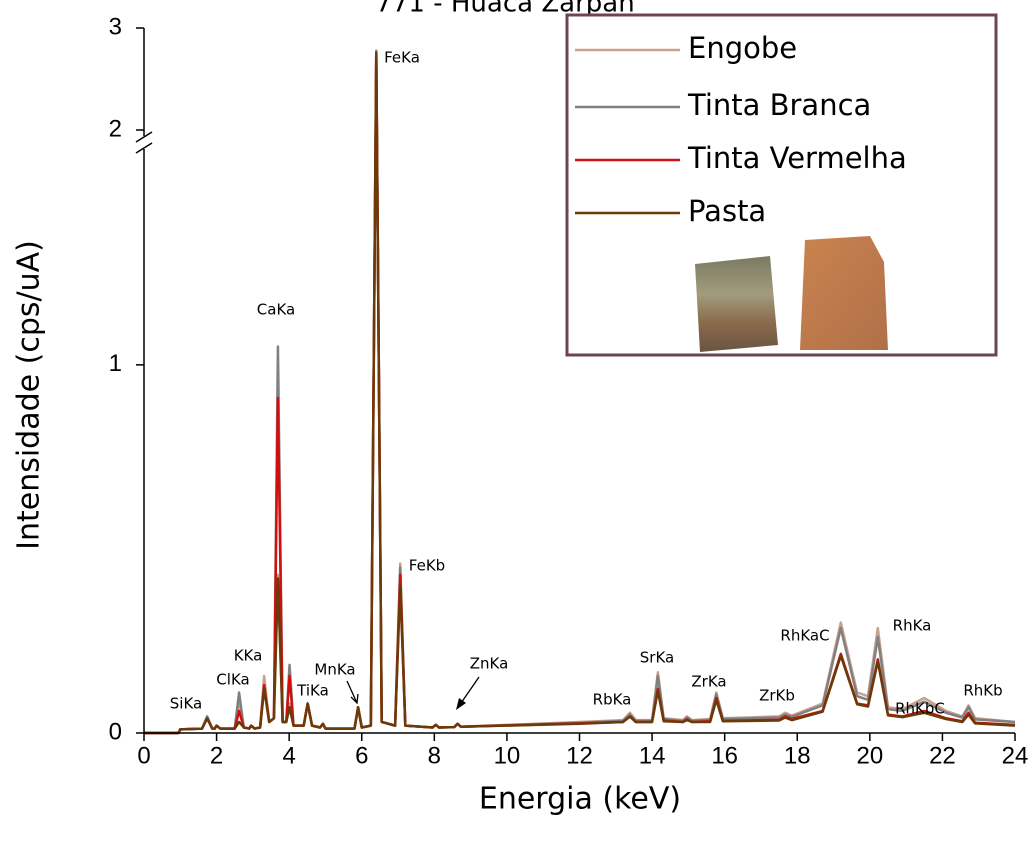  What do you see at coordinates (29, 395) in the screenshot?
I see `y-axis-title: Intensidade (cps/uA)` at bounding box center [29, 395].